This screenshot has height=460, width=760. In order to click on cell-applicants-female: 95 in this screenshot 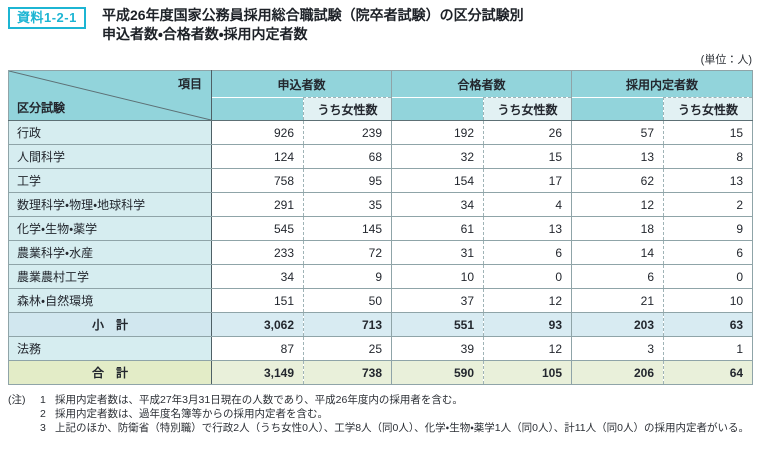, I will do `click(347, 180)`.